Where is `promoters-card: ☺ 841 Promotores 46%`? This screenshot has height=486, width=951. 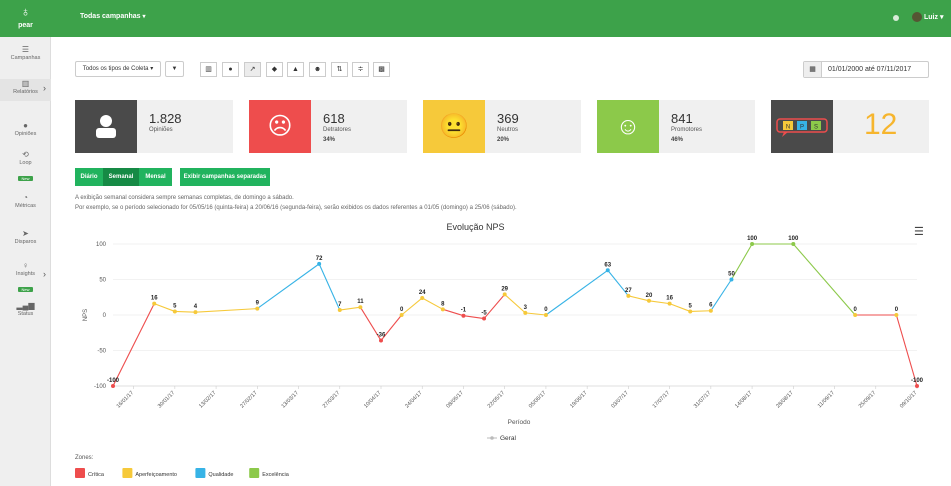 promoters-card: ☺ 841 Promotores 46% is located at coordinates (676, 126).